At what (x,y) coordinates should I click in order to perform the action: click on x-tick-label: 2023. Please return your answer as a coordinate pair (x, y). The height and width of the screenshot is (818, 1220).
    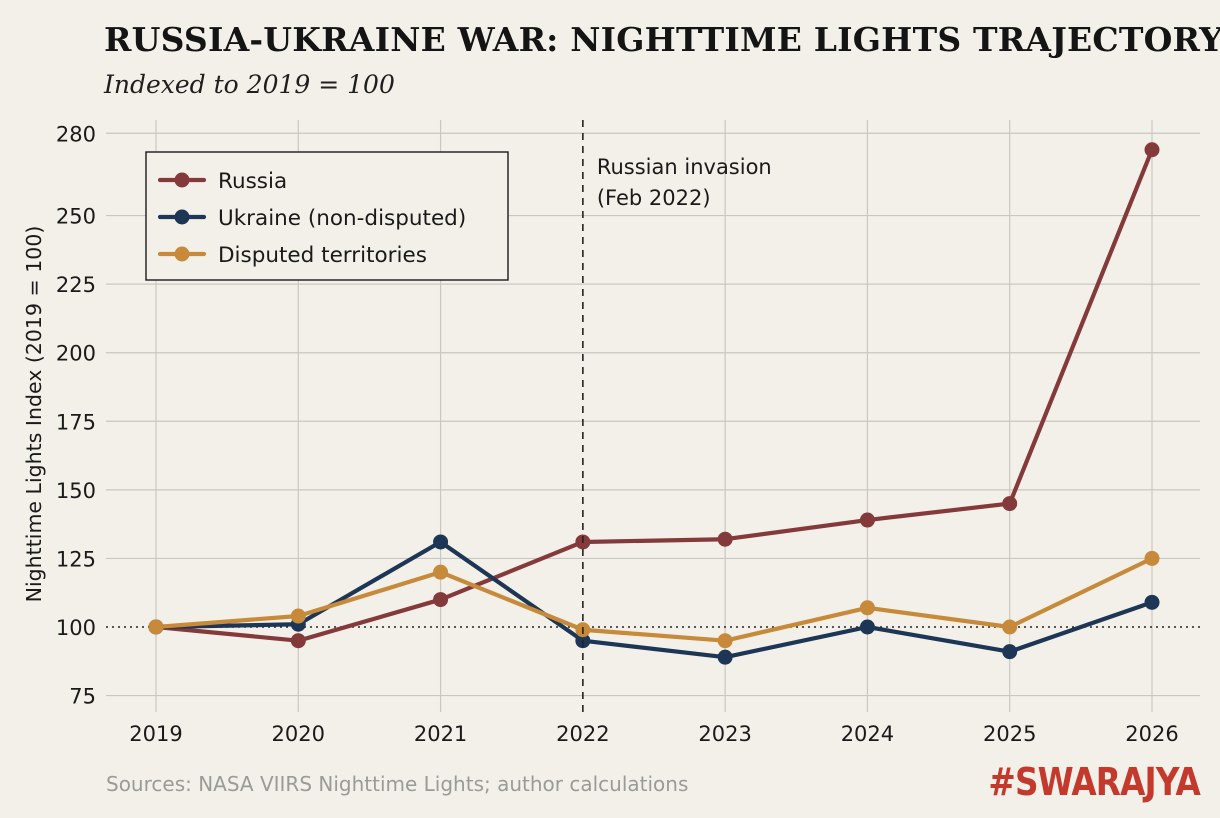
    Looking at the image, I should click on (724, 734).